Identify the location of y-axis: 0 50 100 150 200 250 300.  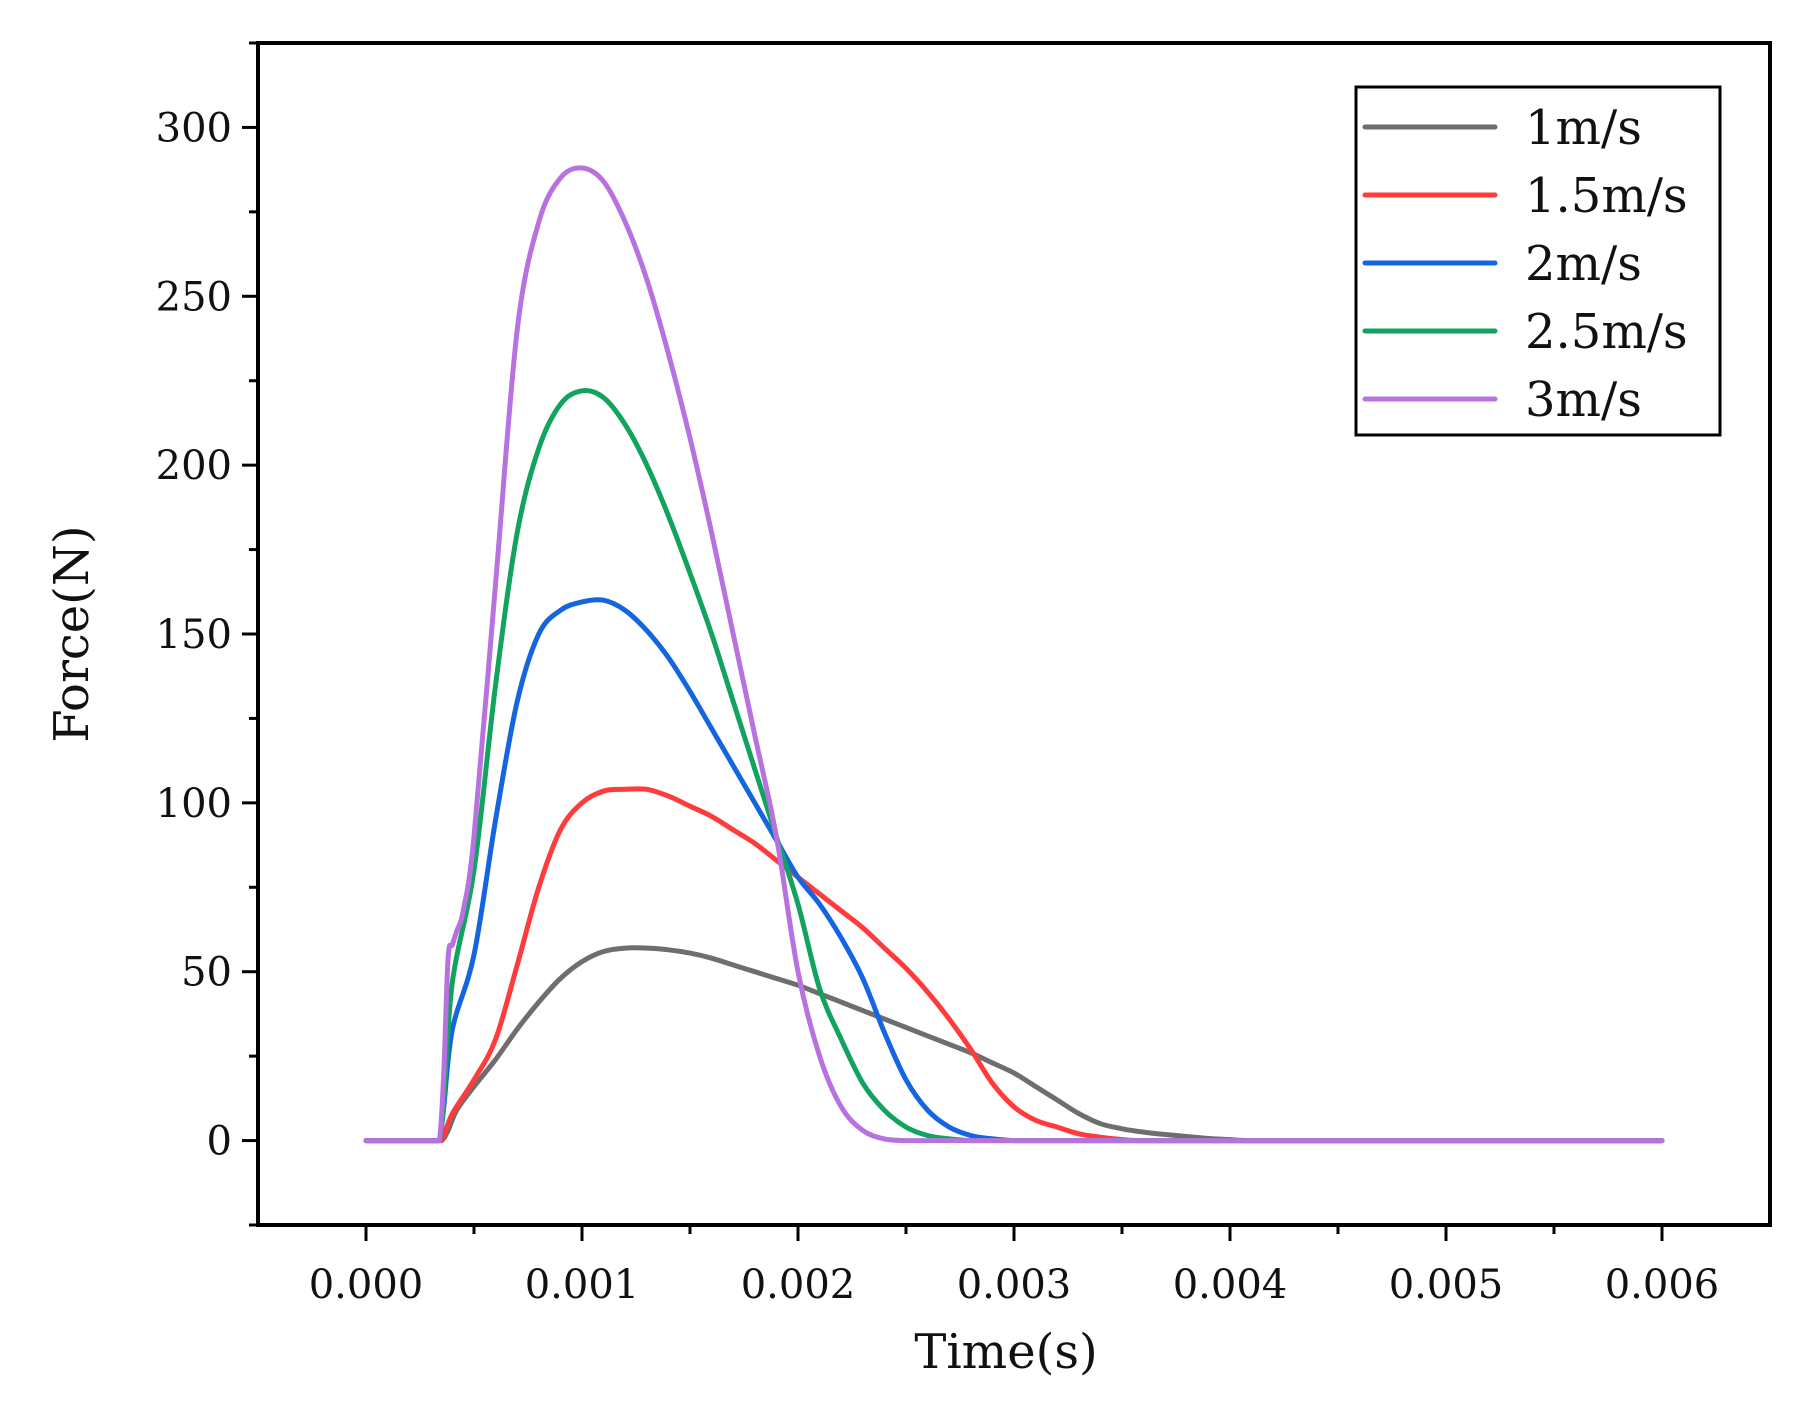
(207, 634).